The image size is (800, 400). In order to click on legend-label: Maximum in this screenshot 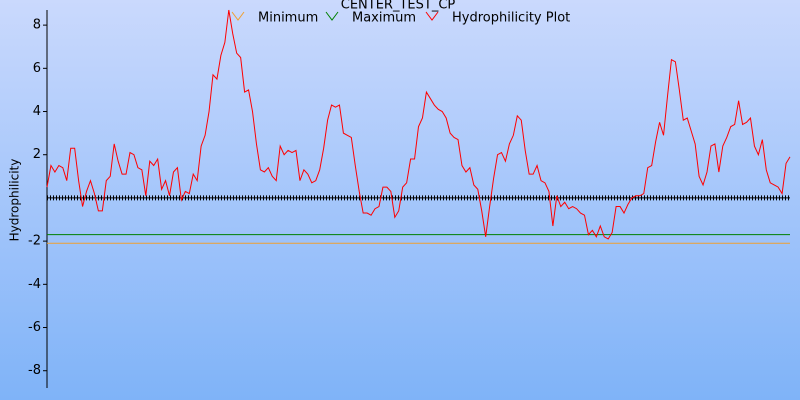, I will do `click(384, 18)`.